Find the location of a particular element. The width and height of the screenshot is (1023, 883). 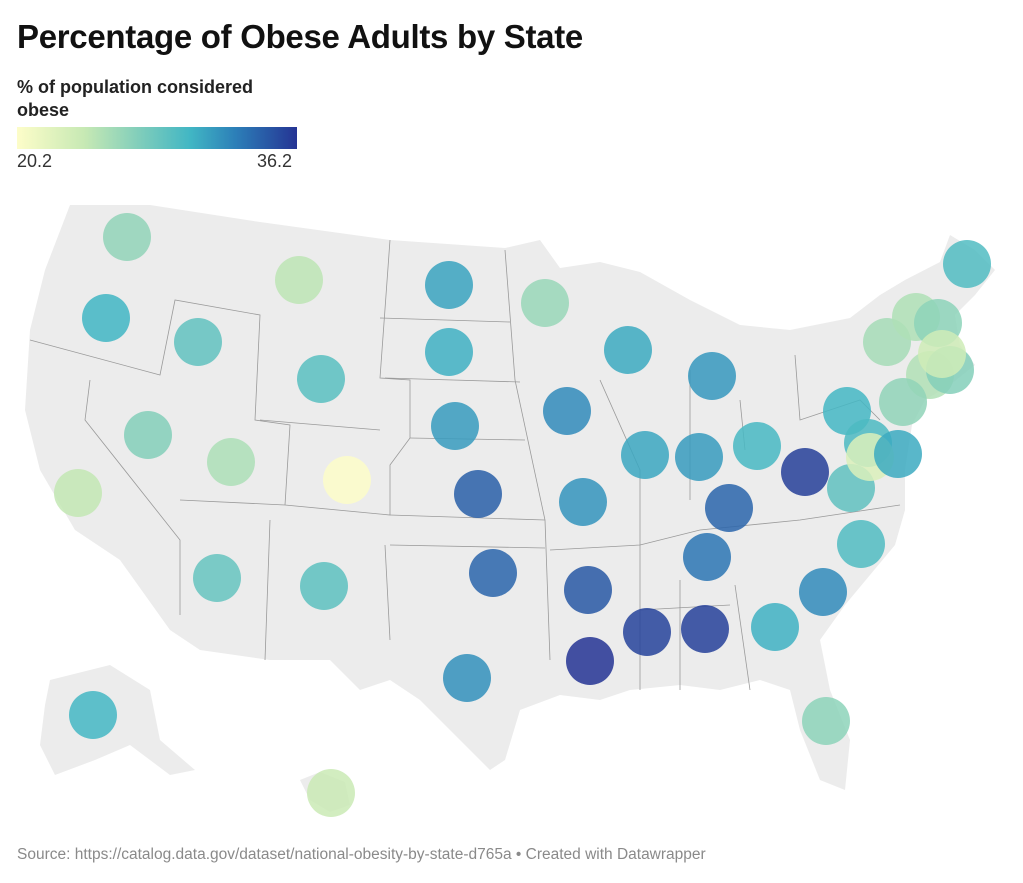

state-symbol-nm is located at coordinates (324, 586).